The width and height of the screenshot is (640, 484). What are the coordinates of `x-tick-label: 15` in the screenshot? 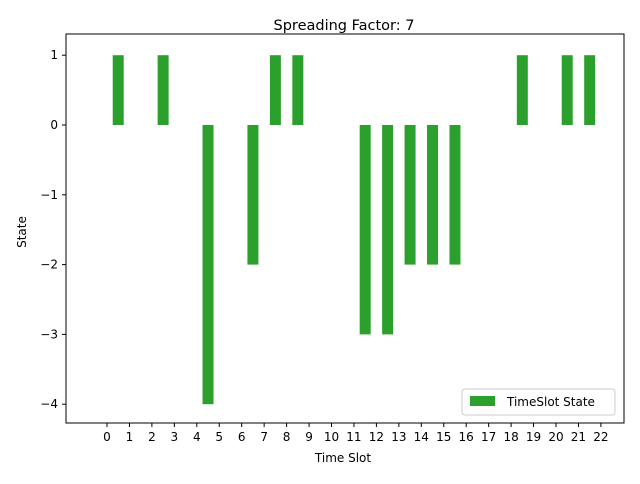 It's located at (443, 437).